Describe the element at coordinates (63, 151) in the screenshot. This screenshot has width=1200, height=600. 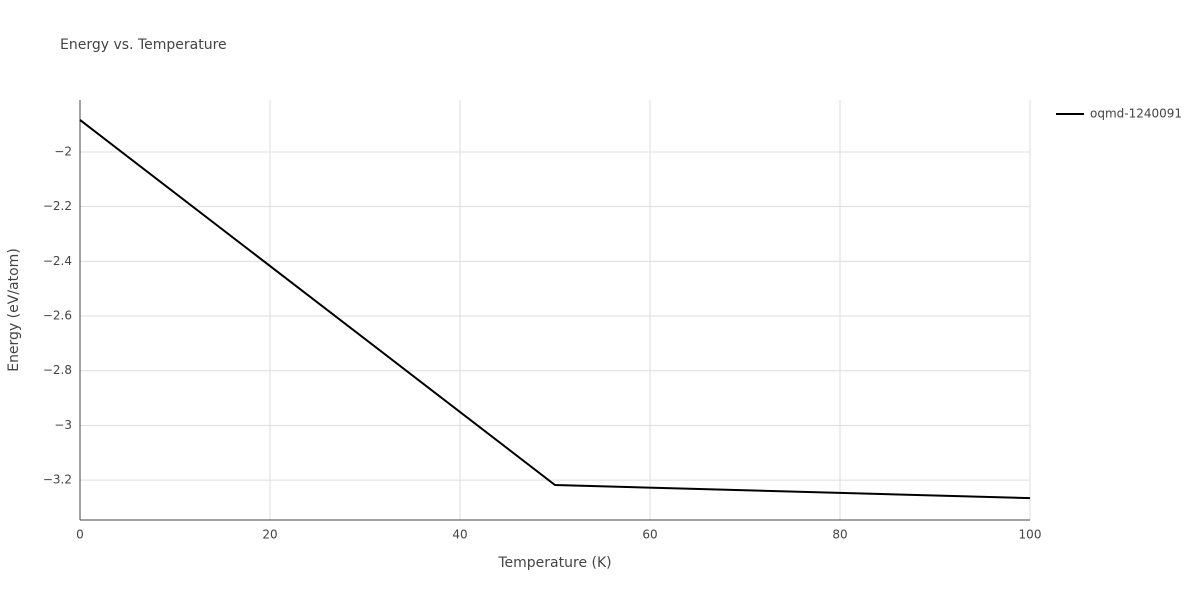
I see `y-tick-label: −2` at that location.